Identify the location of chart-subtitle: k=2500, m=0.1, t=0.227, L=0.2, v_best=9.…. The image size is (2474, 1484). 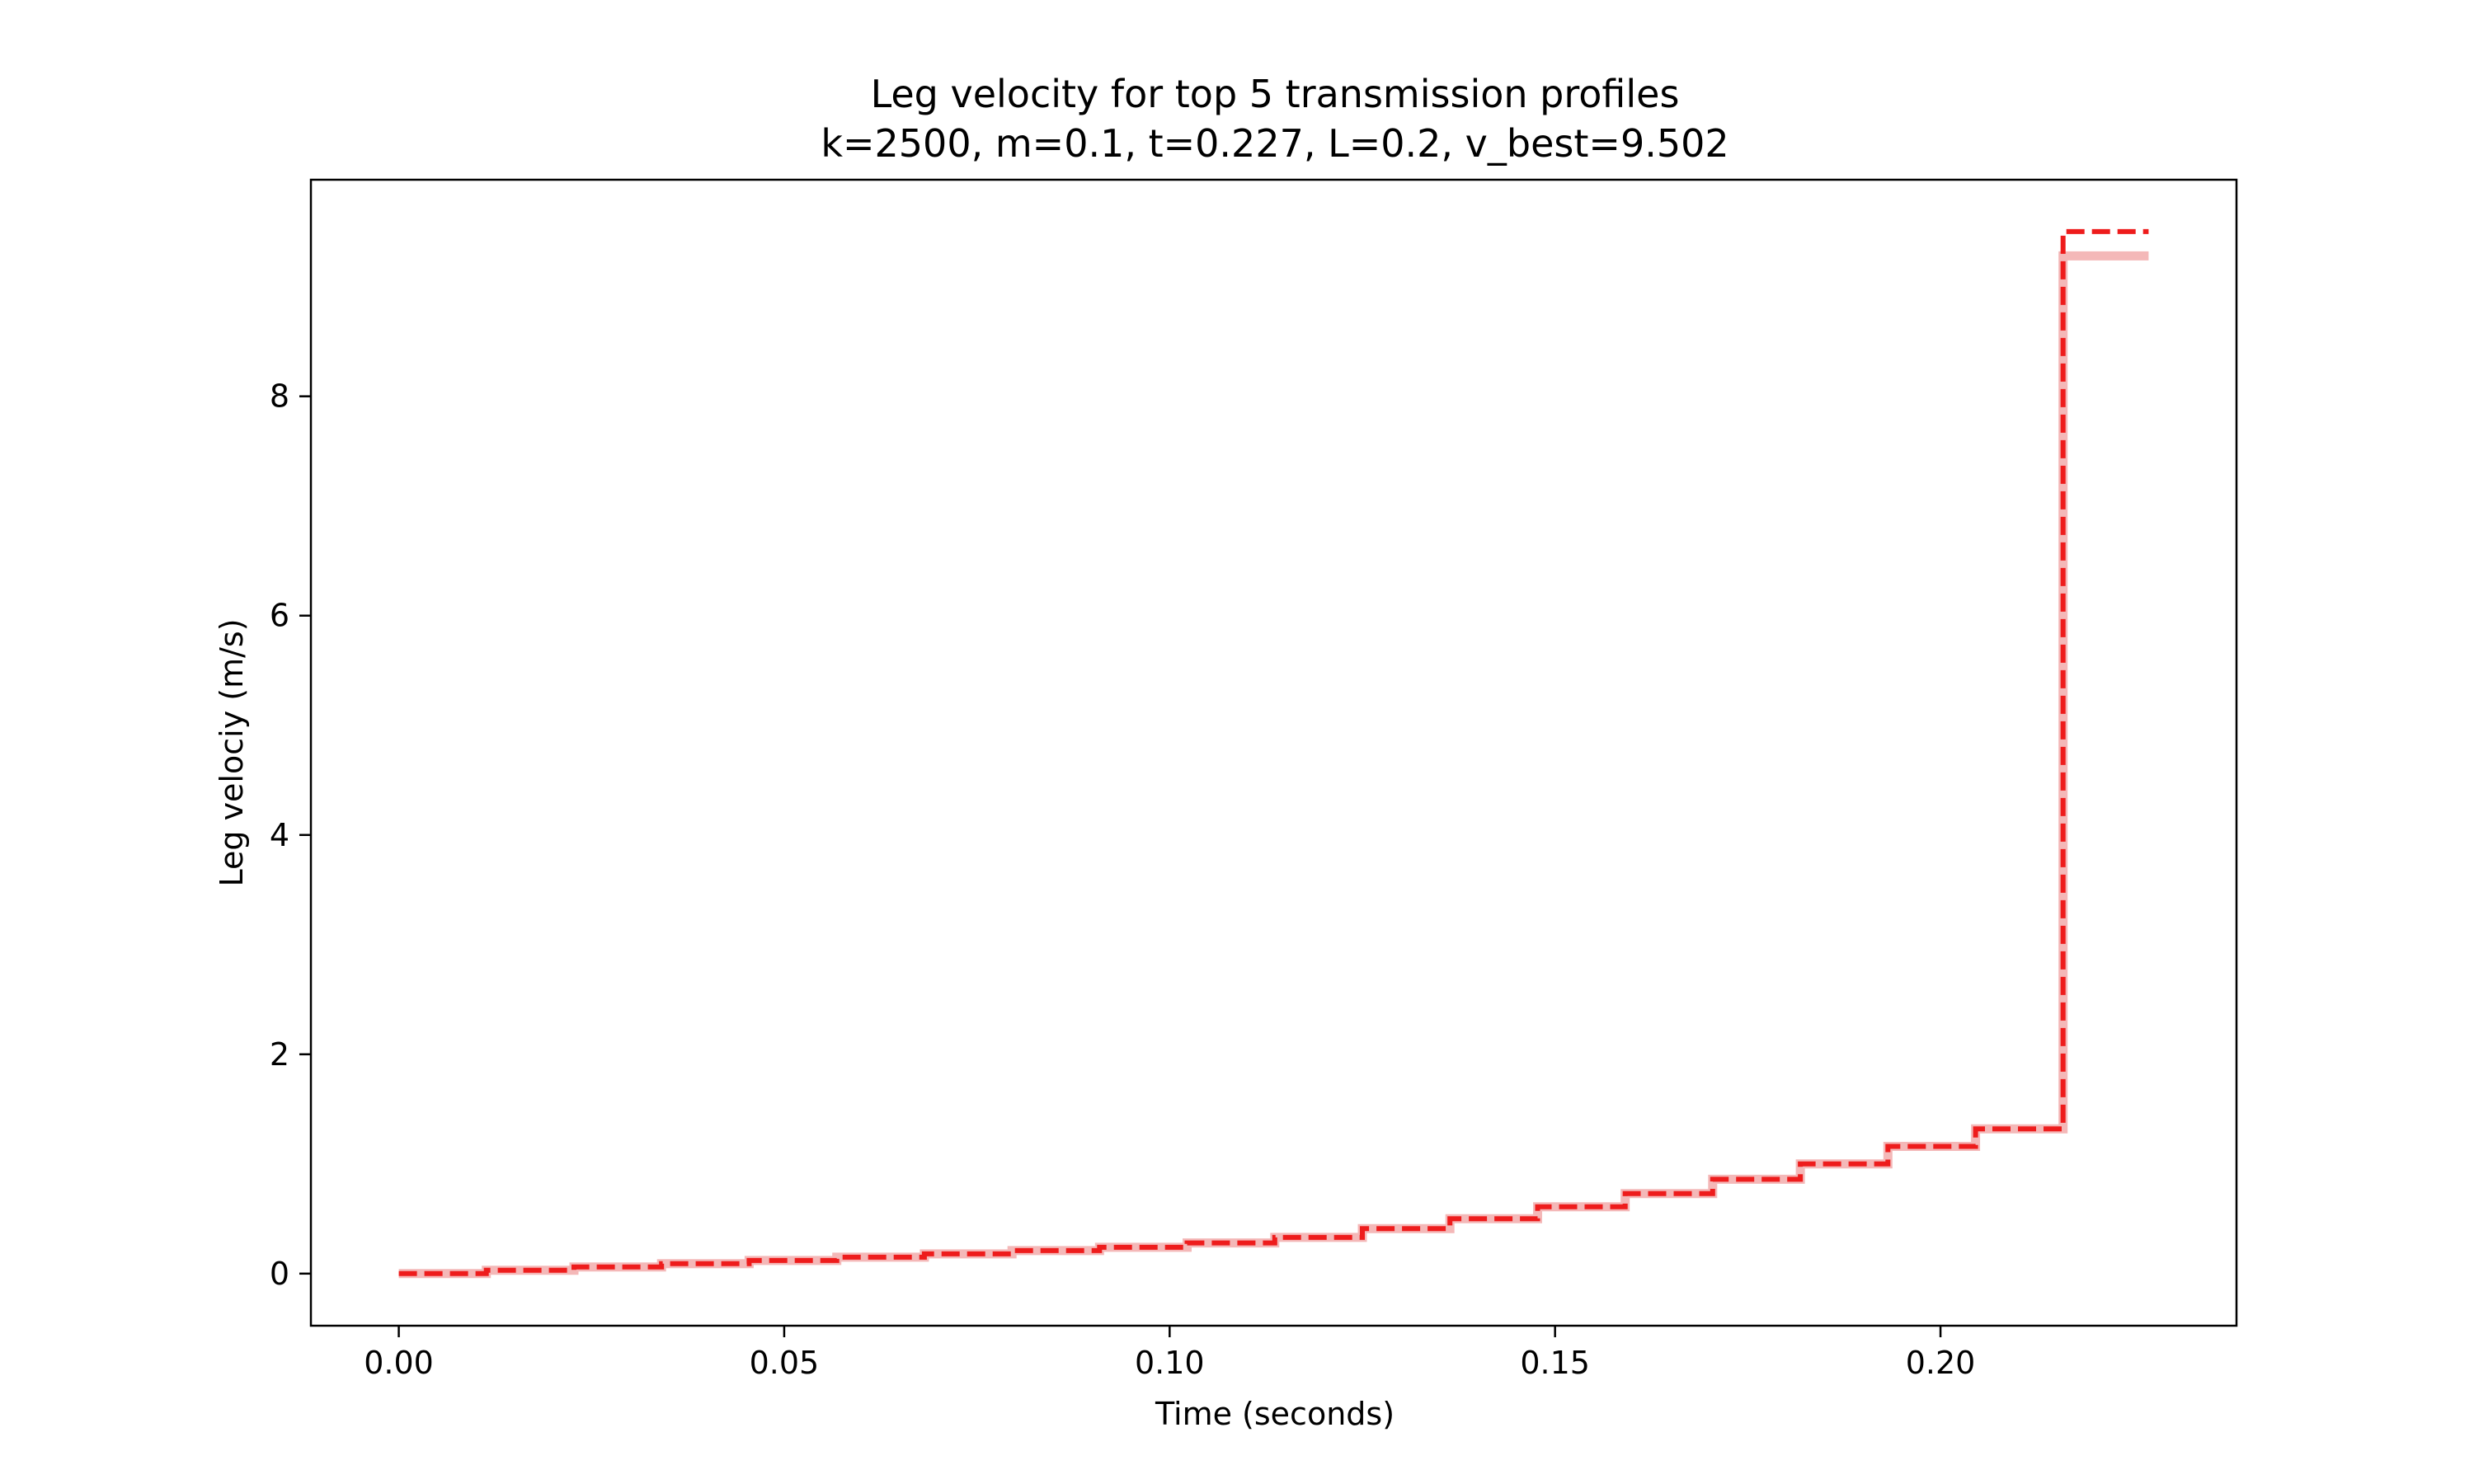
(1275, 143).